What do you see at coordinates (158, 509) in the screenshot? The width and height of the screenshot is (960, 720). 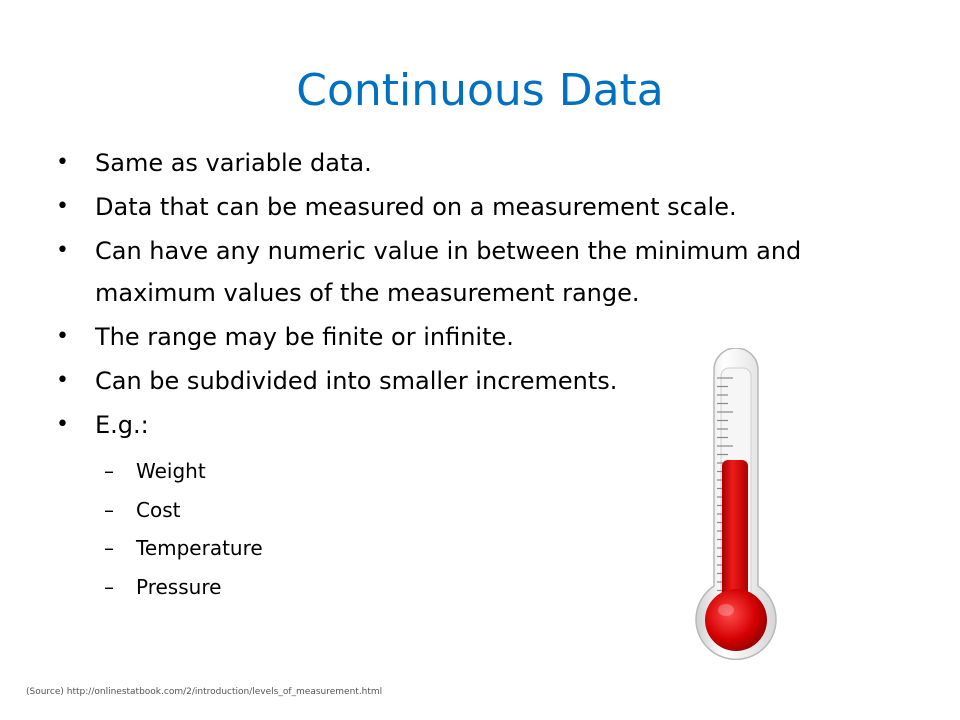 I see `example-text: Cost` at bounding box center [158, 509].